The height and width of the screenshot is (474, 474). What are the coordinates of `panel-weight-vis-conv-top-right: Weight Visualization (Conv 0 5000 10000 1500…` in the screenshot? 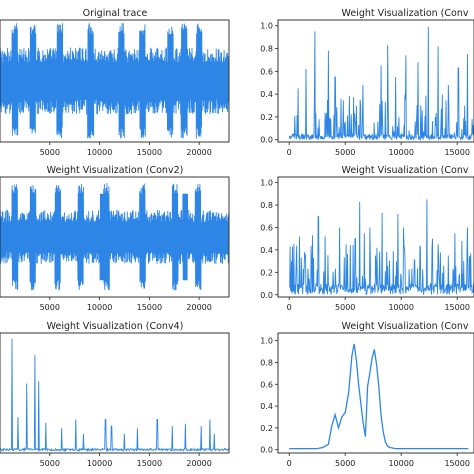 It's located at (367, 82).